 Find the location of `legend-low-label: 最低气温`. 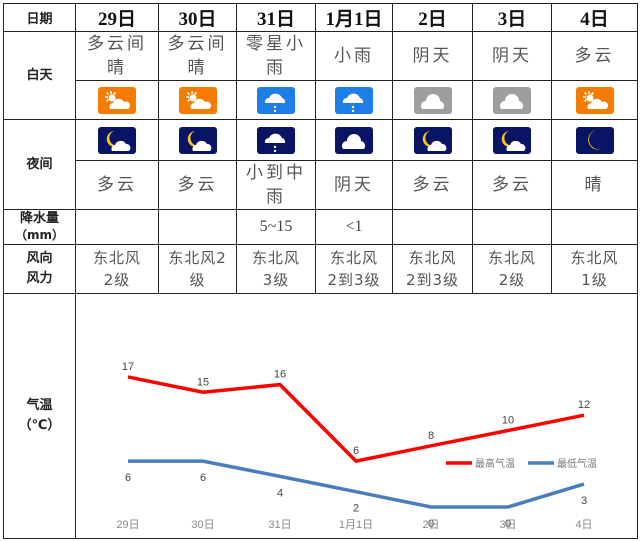

legend-low-label: 最低气温 is located at coordinates (577, 463).